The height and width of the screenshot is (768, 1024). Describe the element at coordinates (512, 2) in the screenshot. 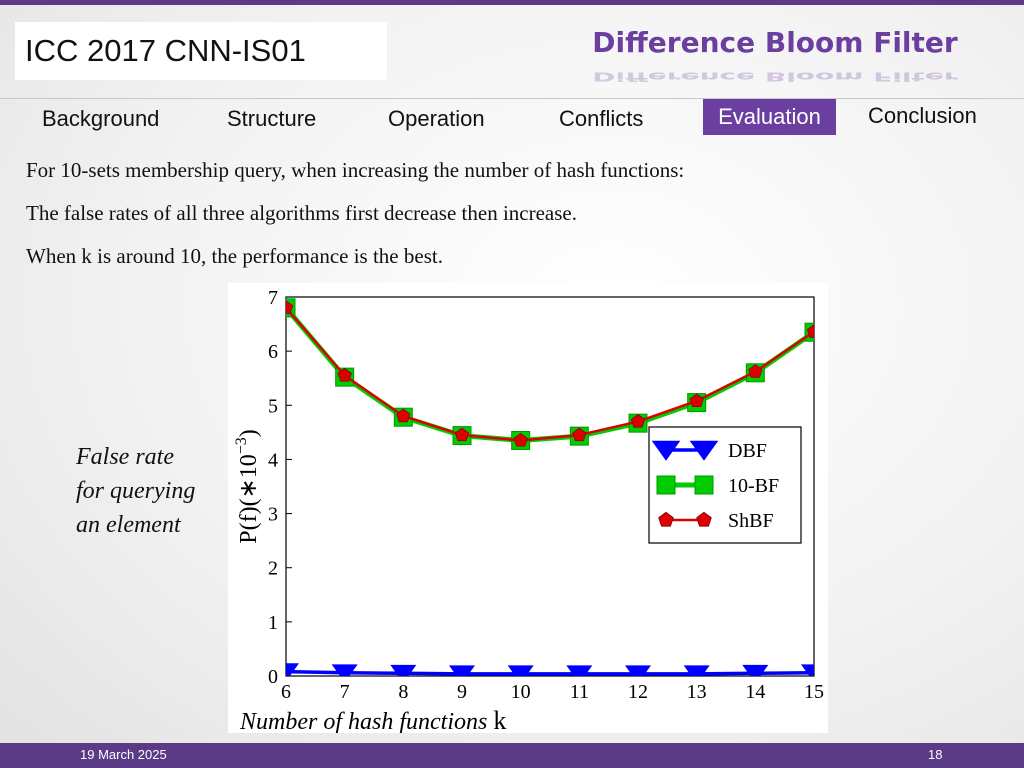

I see `top-accent-bar` at that location.